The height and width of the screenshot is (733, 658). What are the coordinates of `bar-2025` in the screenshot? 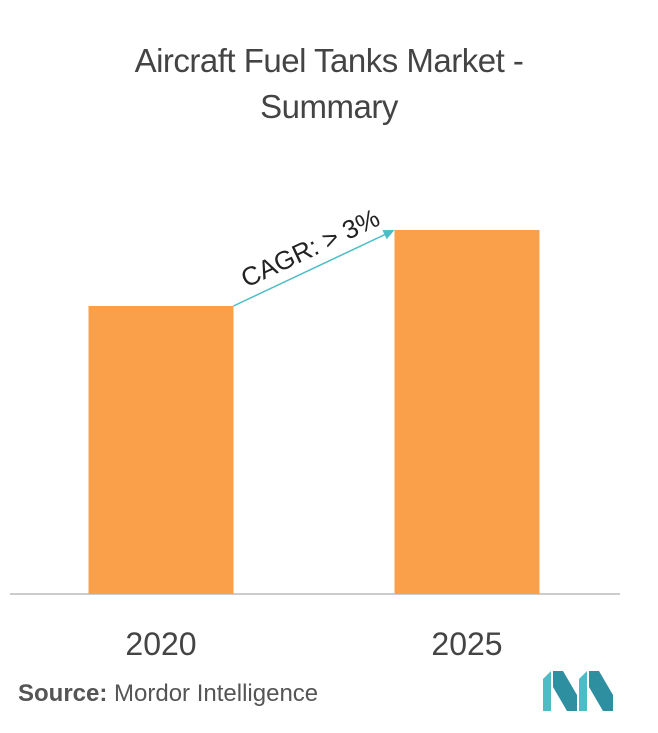 It's located at (467, 412).